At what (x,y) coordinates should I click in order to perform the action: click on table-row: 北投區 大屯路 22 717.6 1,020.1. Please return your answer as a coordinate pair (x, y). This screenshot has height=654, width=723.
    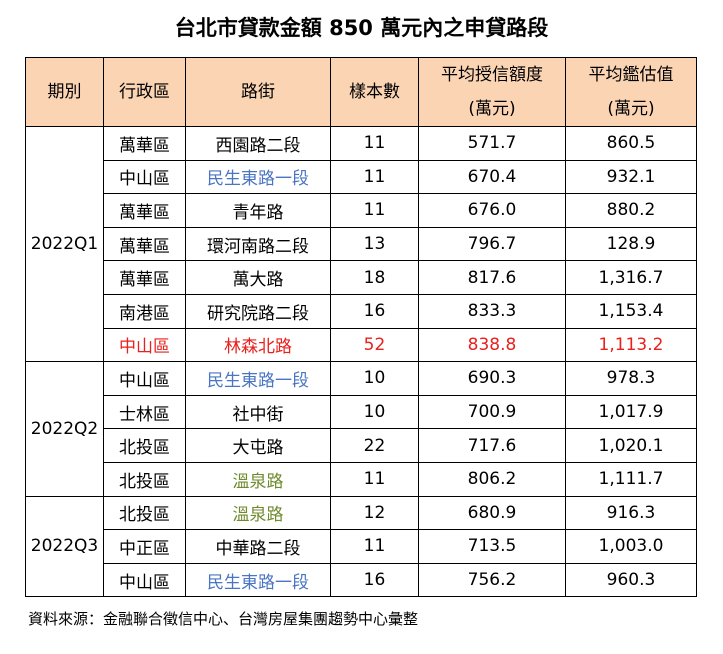
    Looking at the image, I should click on (361, 445).